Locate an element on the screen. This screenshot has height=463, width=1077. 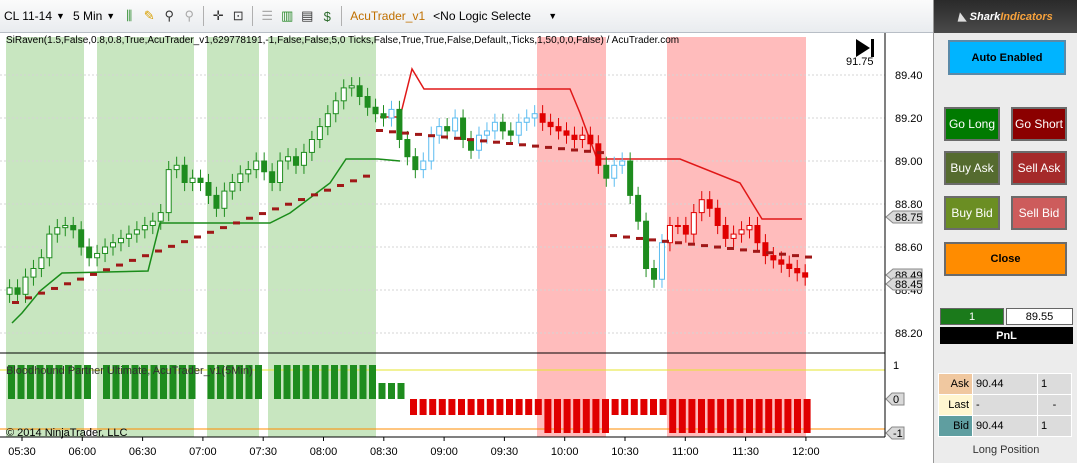
interval-selector: 5 Min ▼ is located at coordinates (94, 16).